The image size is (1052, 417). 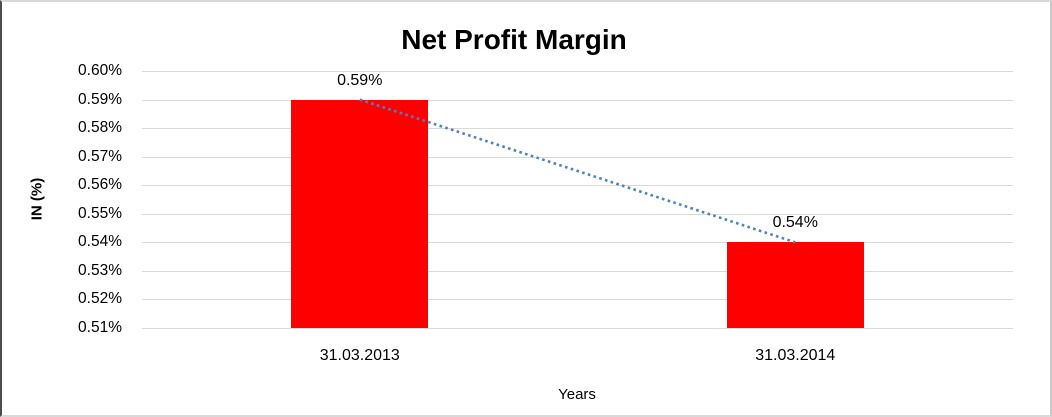 What do you see at coordinates (577, 394) in the screenshot?
I see `x-axis-title: Years` at bounding box center [577, 394].